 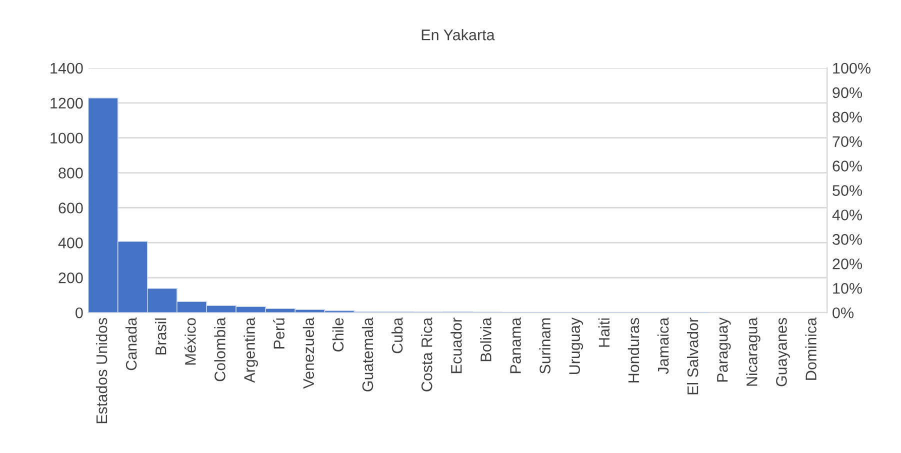 What do you see at coordinates (278, 333) in the screenshot?
I see `x-tick-label: Perú` at bounding box center [278, 333].